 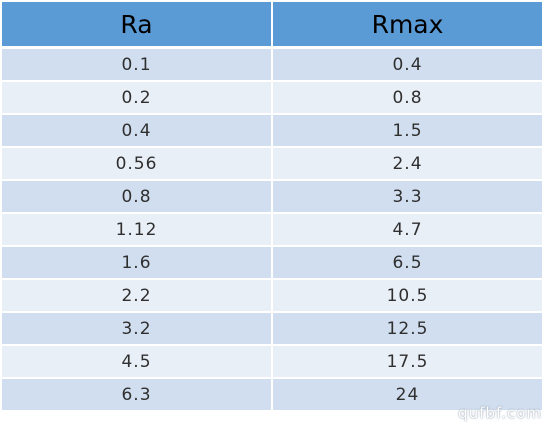 What do you see at coordinates (407, 361) in the screenshot?
I see `rmax-cell: 17.5` at bounding box center [407, 361].